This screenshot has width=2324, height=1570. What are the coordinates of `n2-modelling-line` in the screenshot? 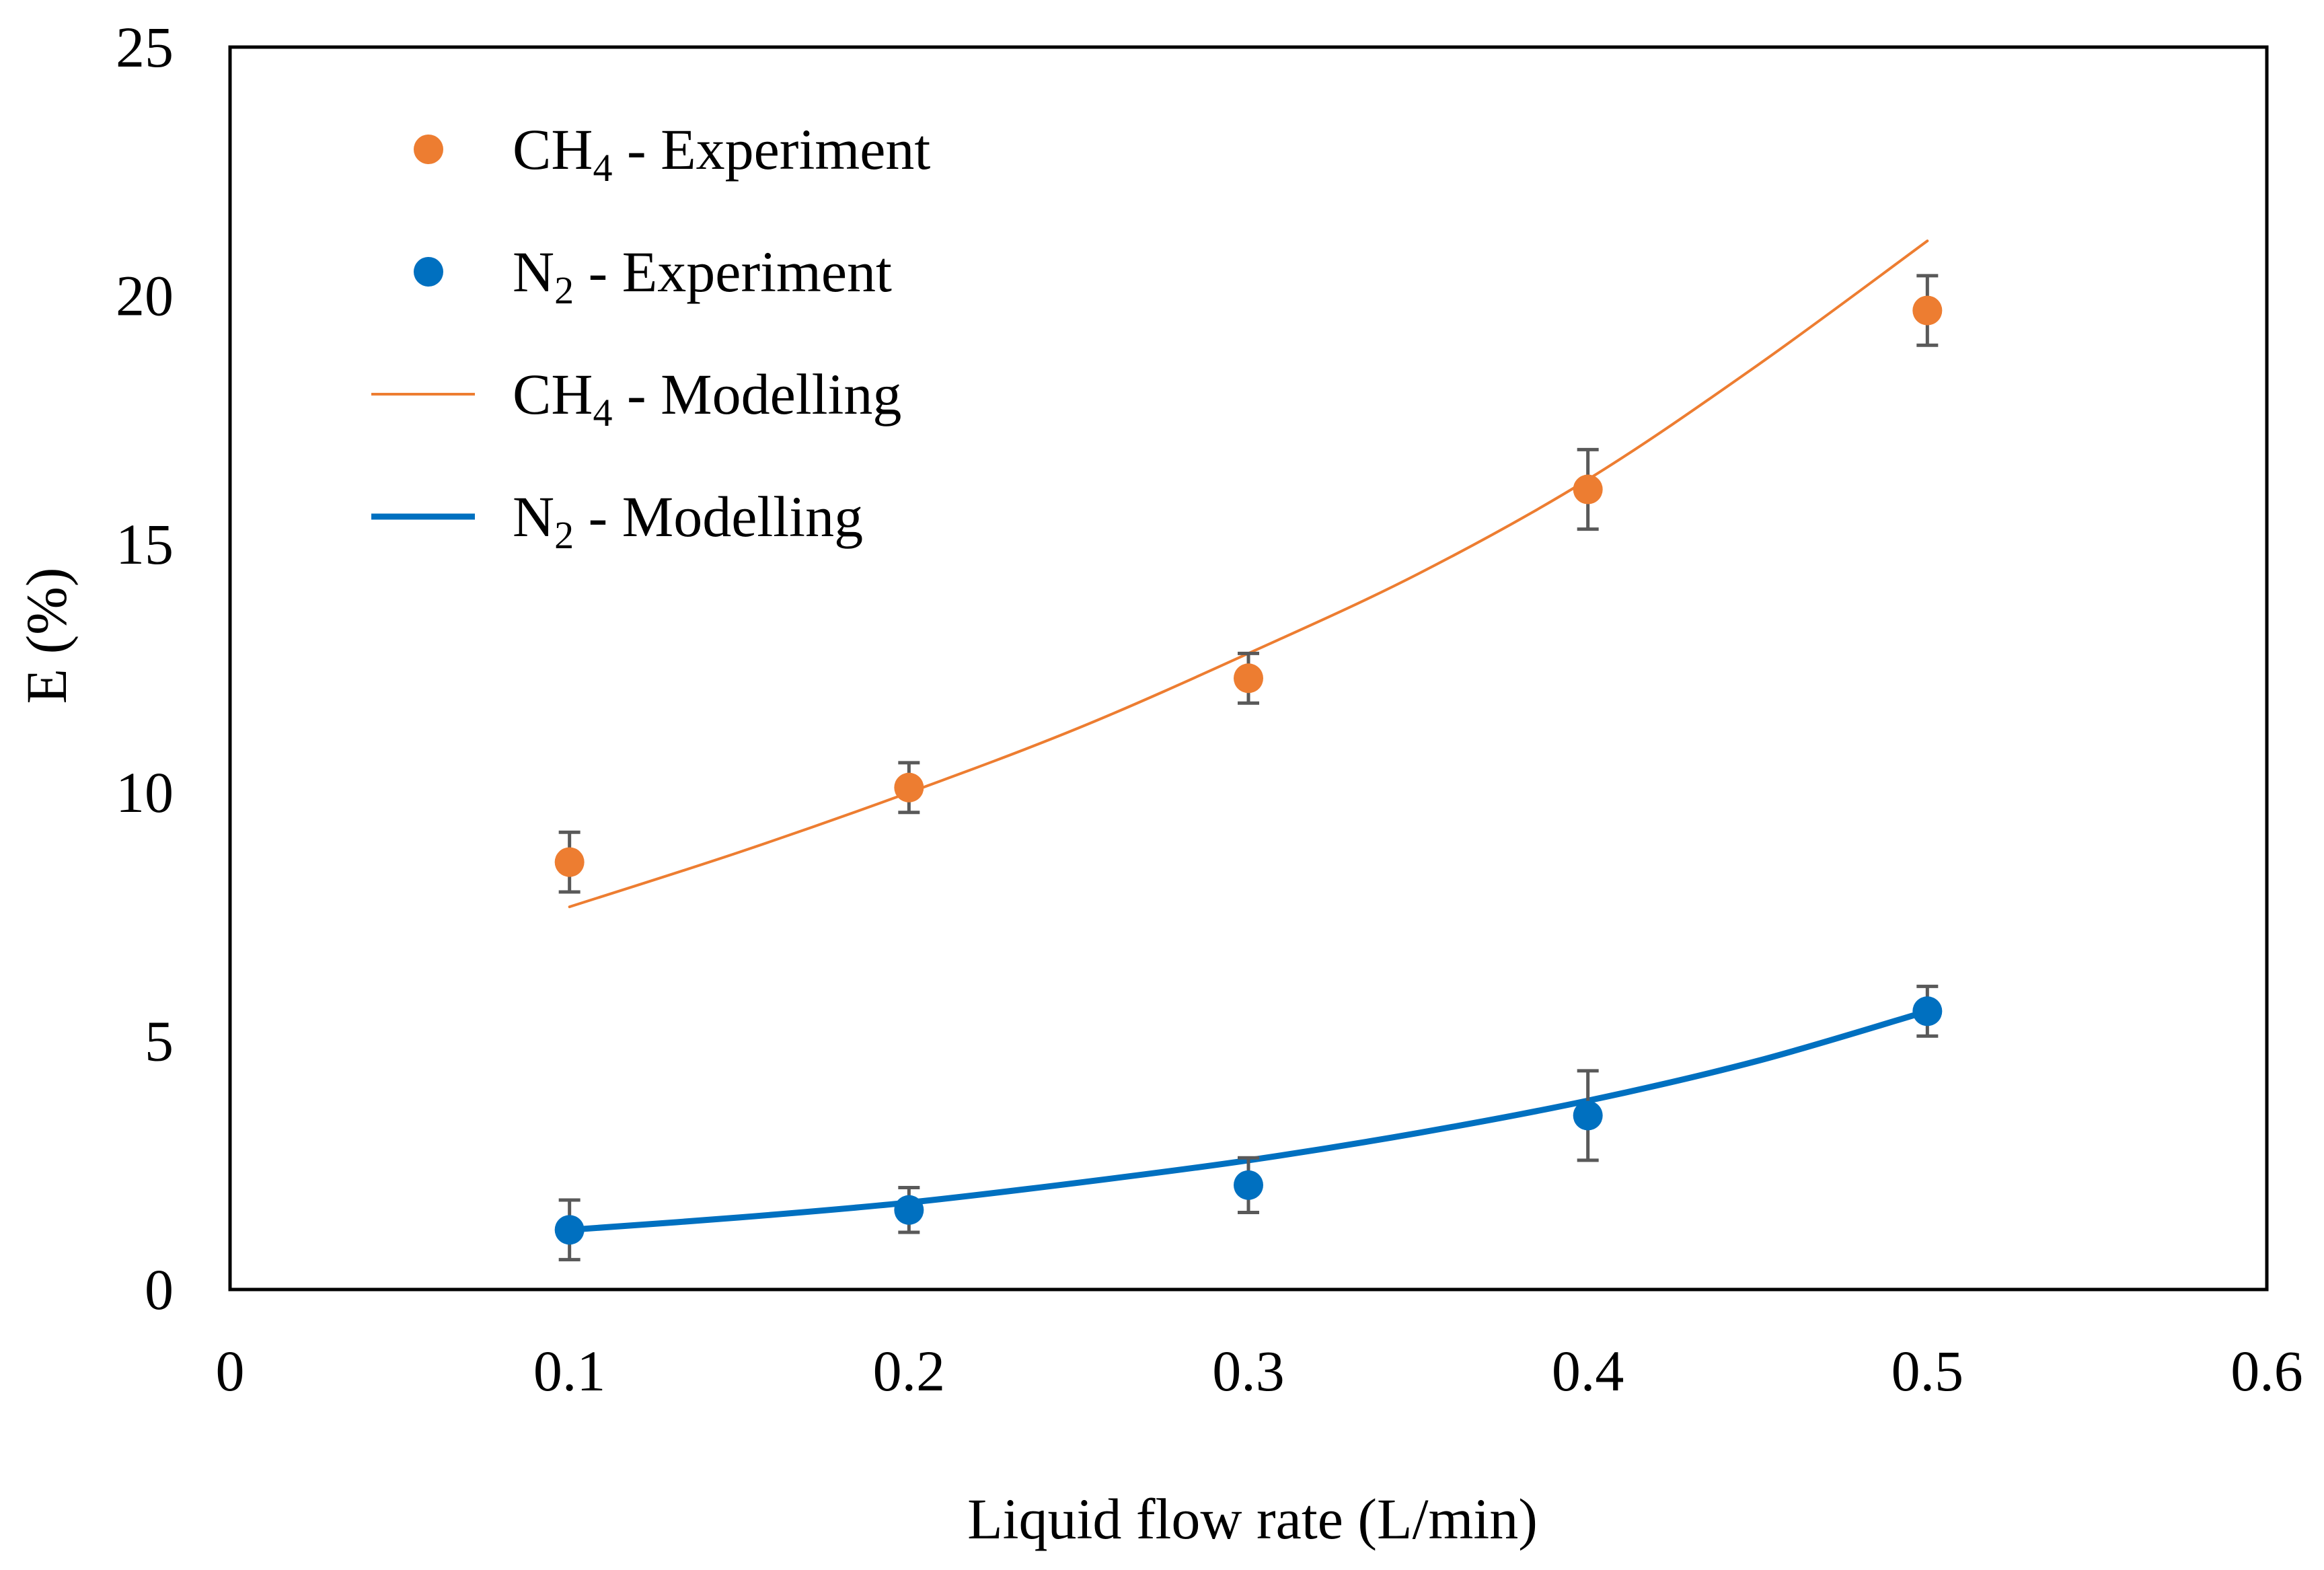 It's located at (1248, 1120).